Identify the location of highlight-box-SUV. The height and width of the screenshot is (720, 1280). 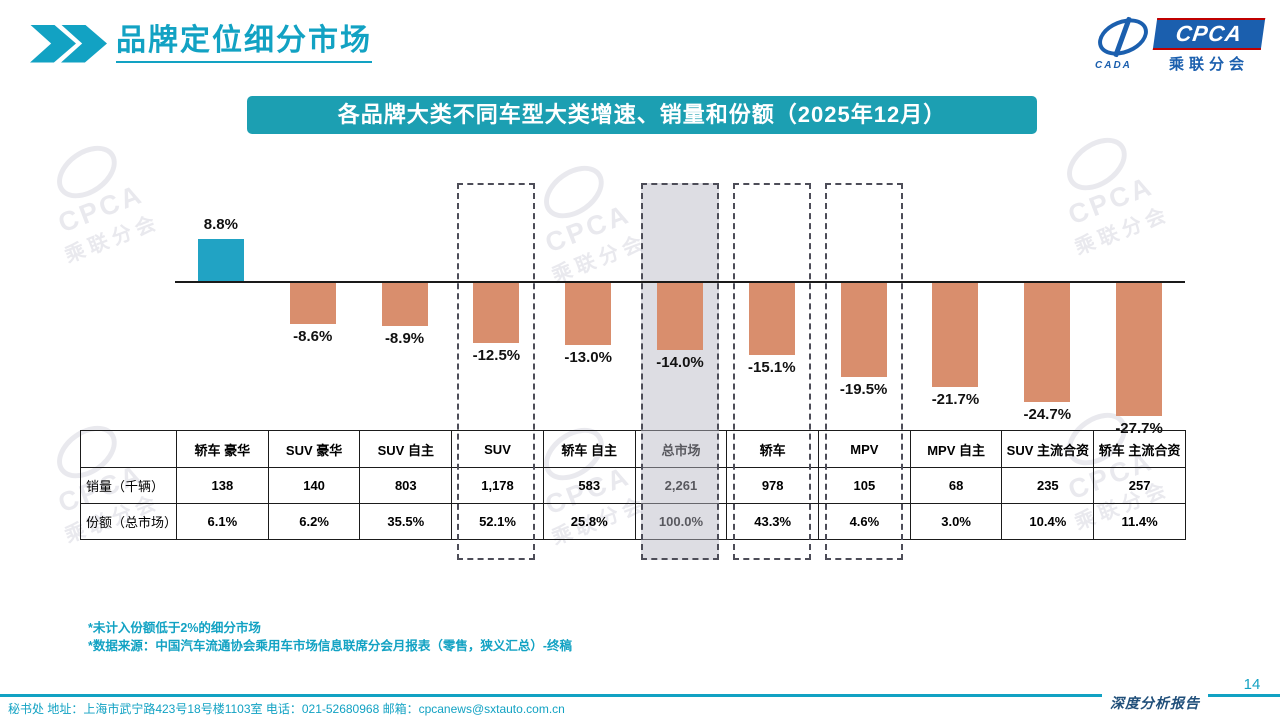
(496, 371).